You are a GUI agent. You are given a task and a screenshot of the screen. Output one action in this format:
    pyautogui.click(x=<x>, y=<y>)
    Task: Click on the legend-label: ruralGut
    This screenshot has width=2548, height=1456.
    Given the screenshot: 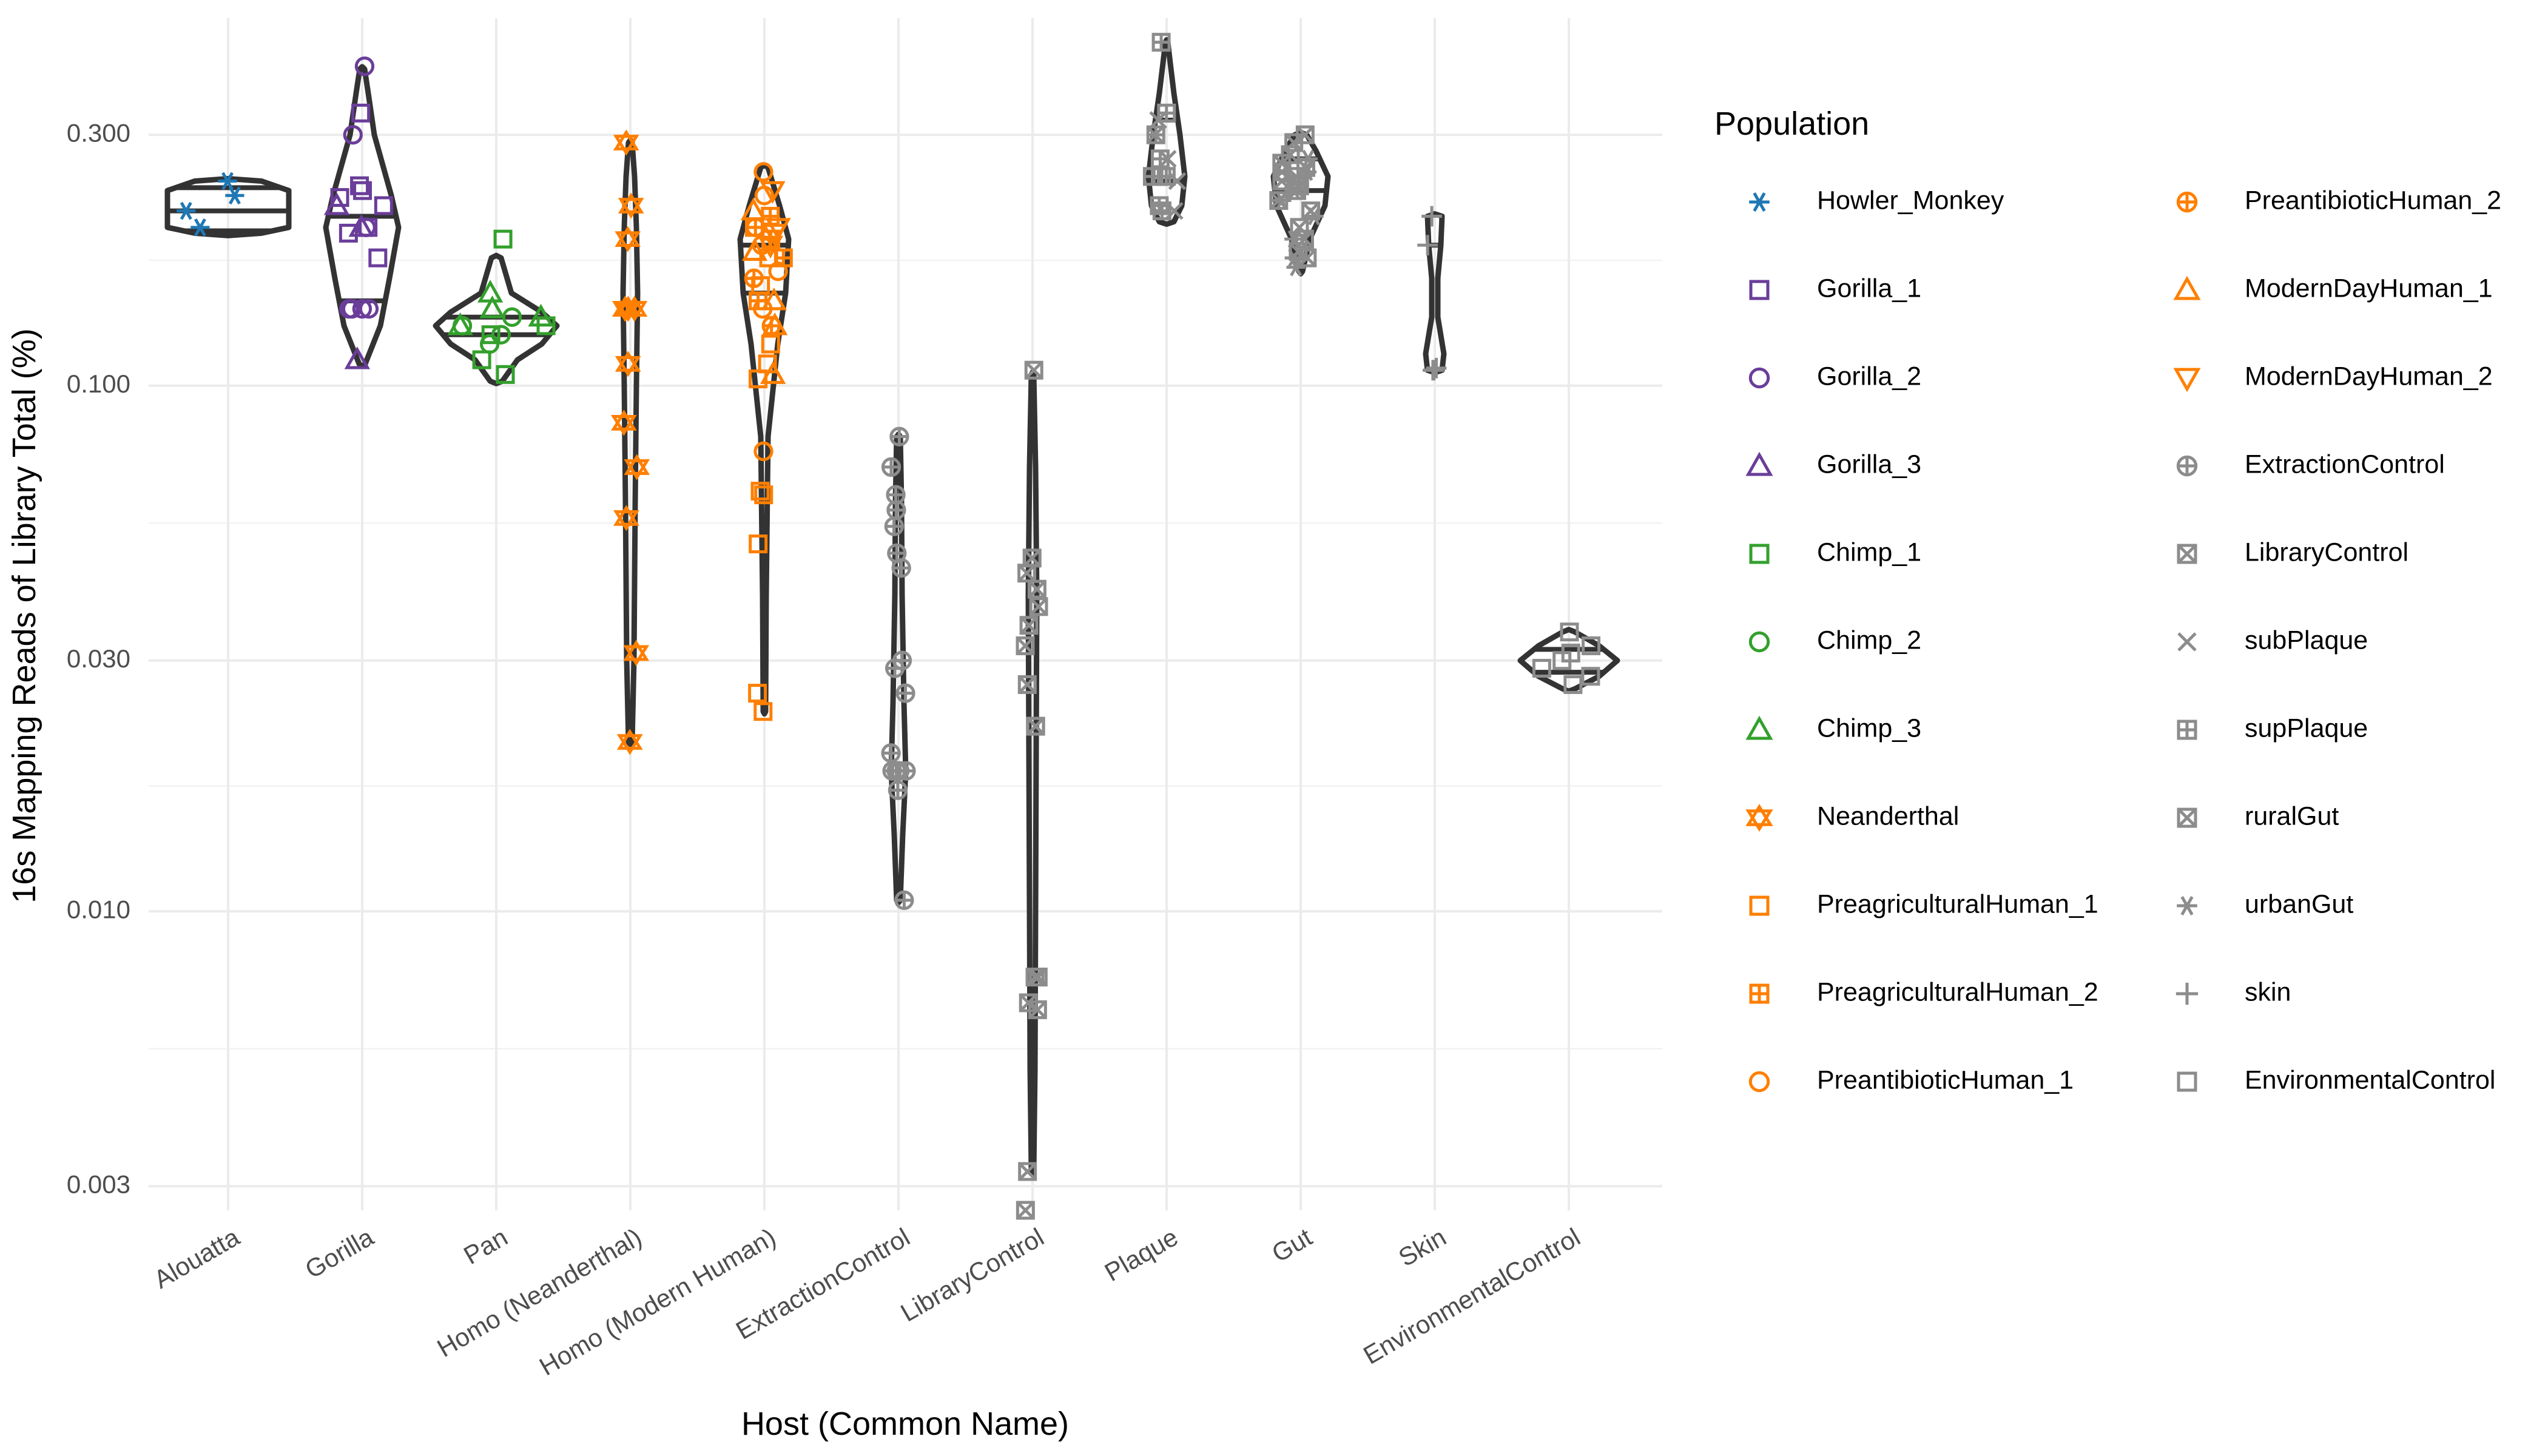 What is the action you would take?
    pyautogui.click(x=2292, y=816)
    